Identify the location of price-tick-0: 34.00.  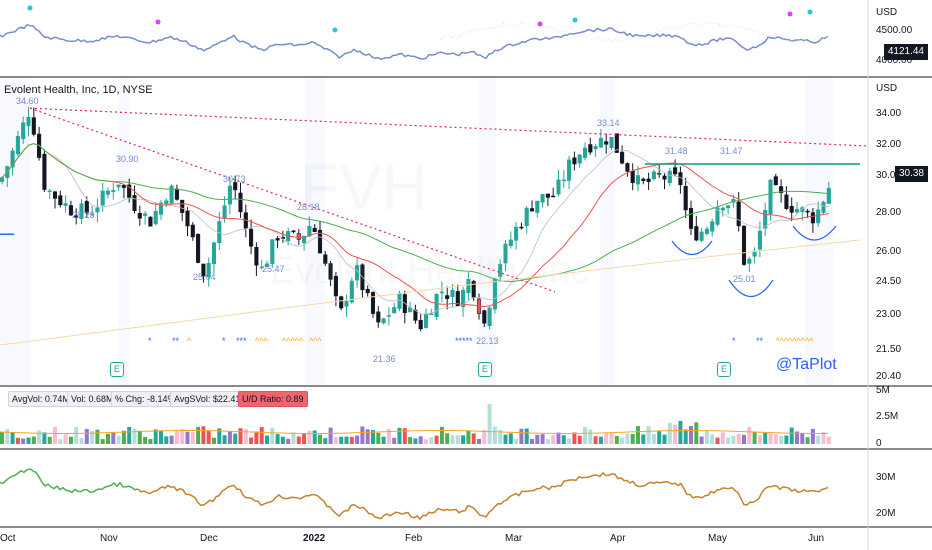
(888, 113).